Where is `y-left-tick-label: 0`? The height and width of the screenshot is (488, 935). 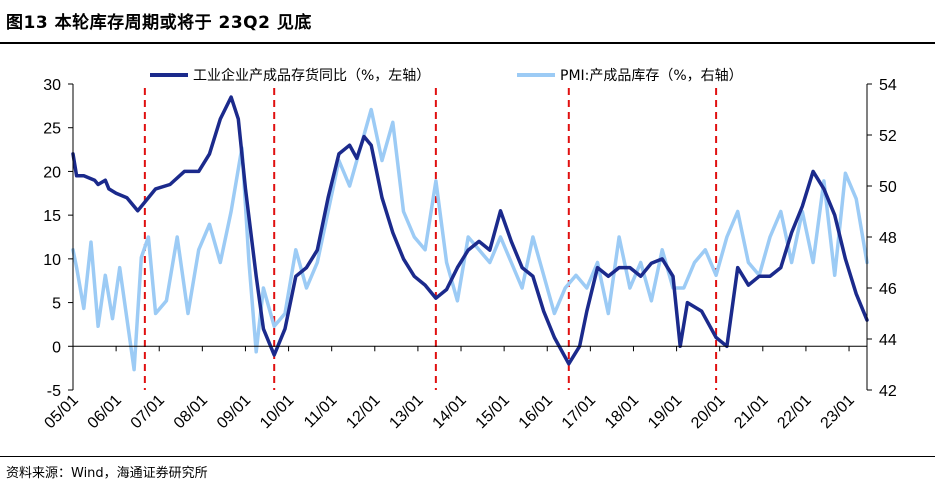
y-left-tick-label: 0 is located at coordinates (56, 347).